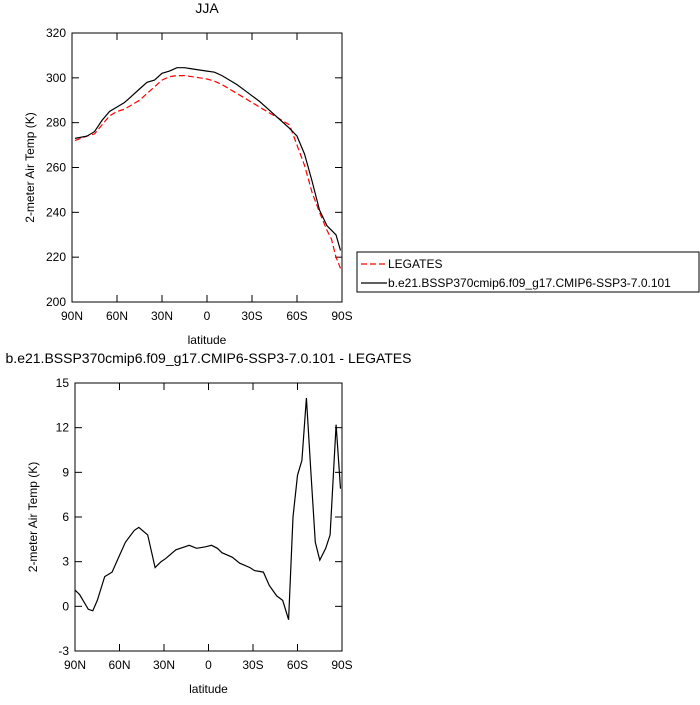 Image resolution: width=700 pixels, height=705 pixels. What do you see at coordinates (56, 123) in the screenshot?
I see `y-tick-label: 280` at bounding box center [56, 123].